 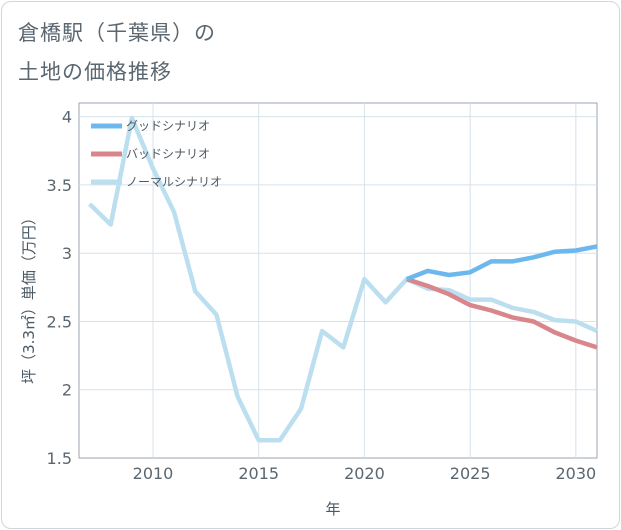 I want to click on y-tick-label: 1.5, so click(x=59, y=458).